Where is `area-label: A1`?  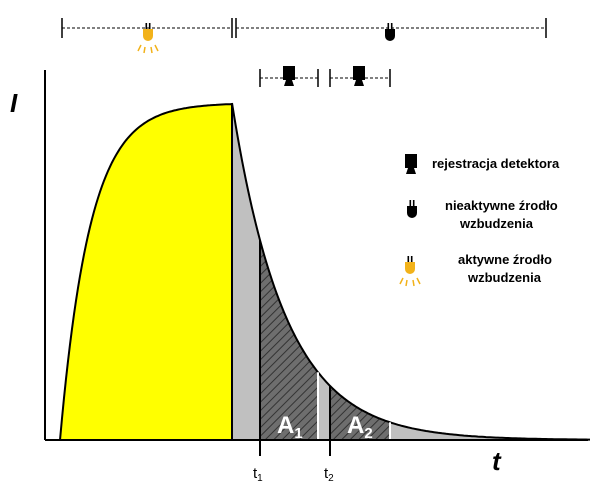
area-label: A1 is located at coordinates (290, 427).